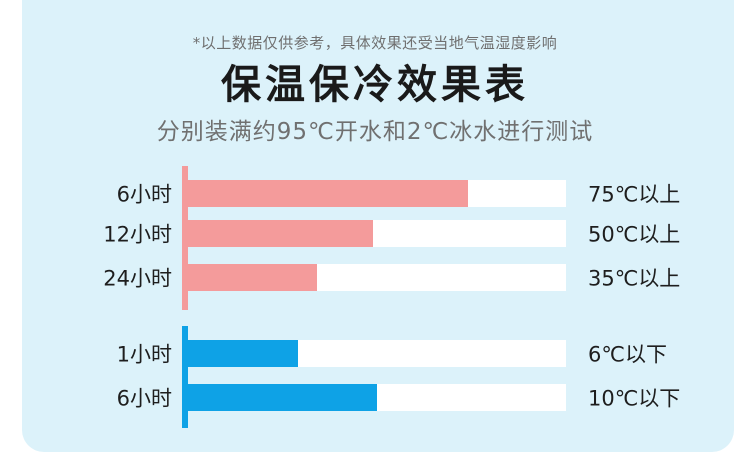  What do you see at coordinates (144, 355) in the screenshot?
I see `category-label: 1小时` at bounding box center [144, 355].